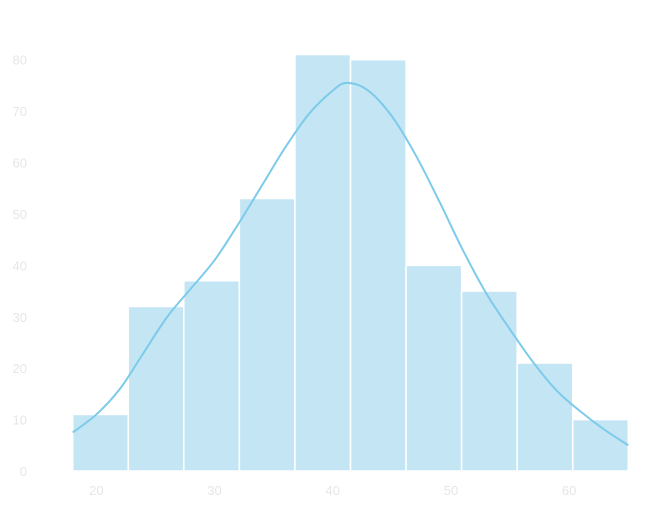 This screenshot has width=670, height=509. Describe the element at coordinates (23, 471) in the screenshot. I see `y-tick-label: 0` at that location.